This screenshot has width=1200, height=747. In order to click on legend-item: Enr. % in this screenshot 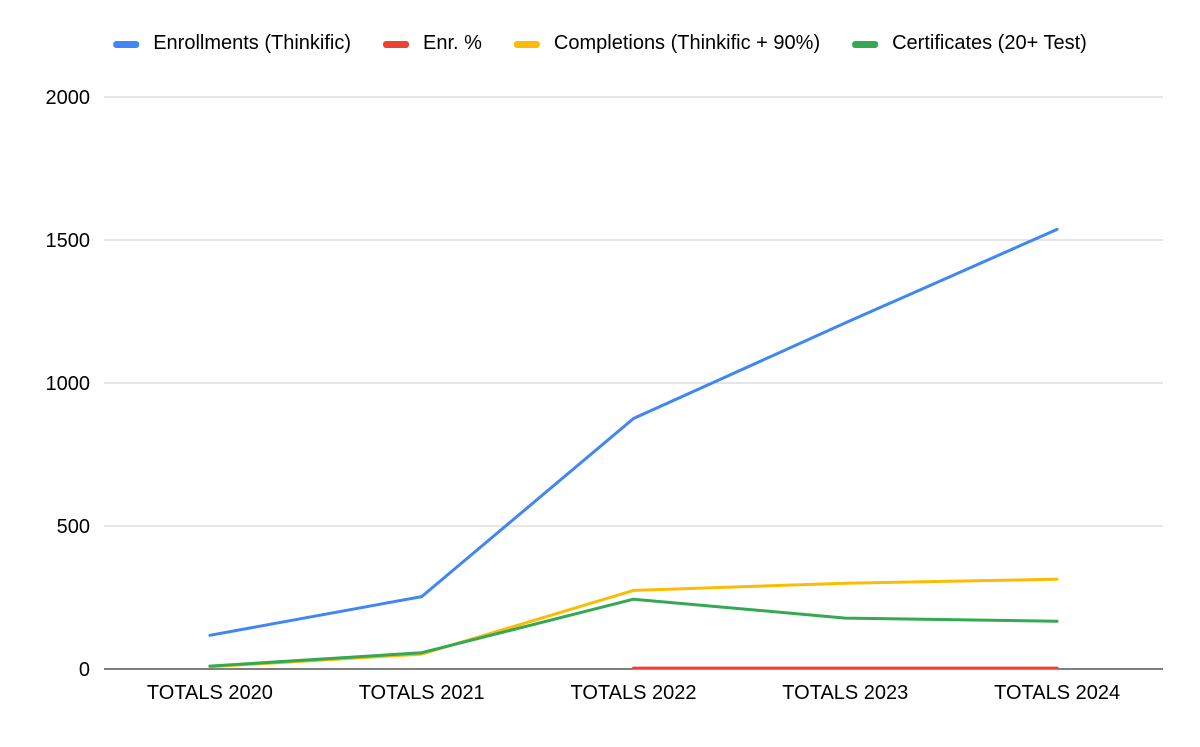, I will do `click(432, 43)`.